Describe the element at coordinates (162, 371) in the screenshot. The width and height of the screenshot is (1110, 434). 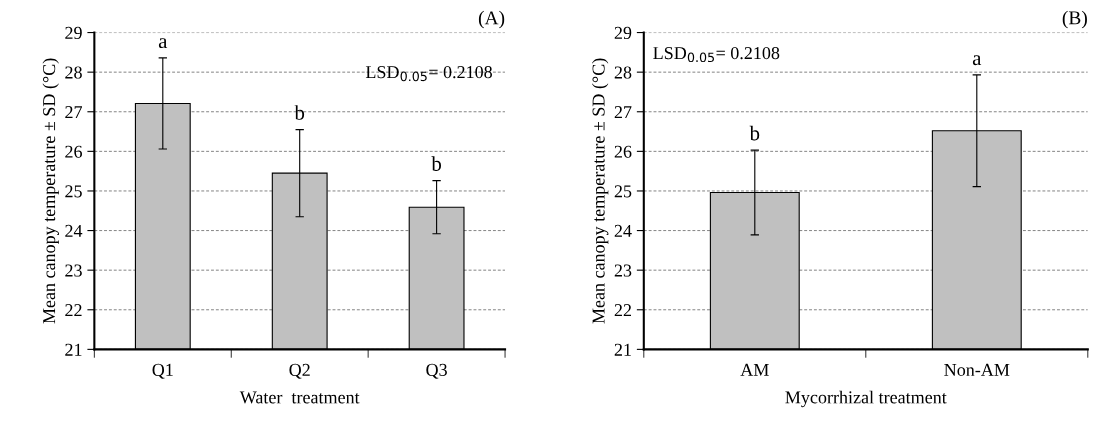
I see `x-tick-label: Q1` at that location.